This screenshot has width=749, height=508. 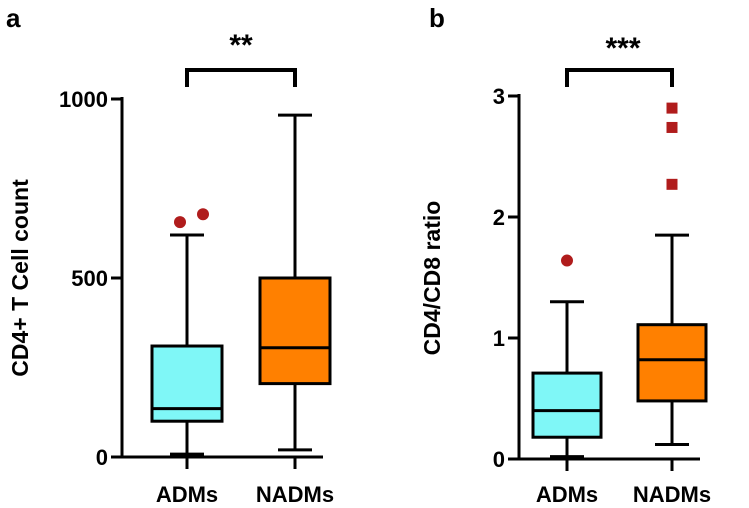 What do you see at coordinates (20, 278) in the screenshot?
I see `y-axis-title-a: CD4+ T Cell count` at bounding box center [20, 278].